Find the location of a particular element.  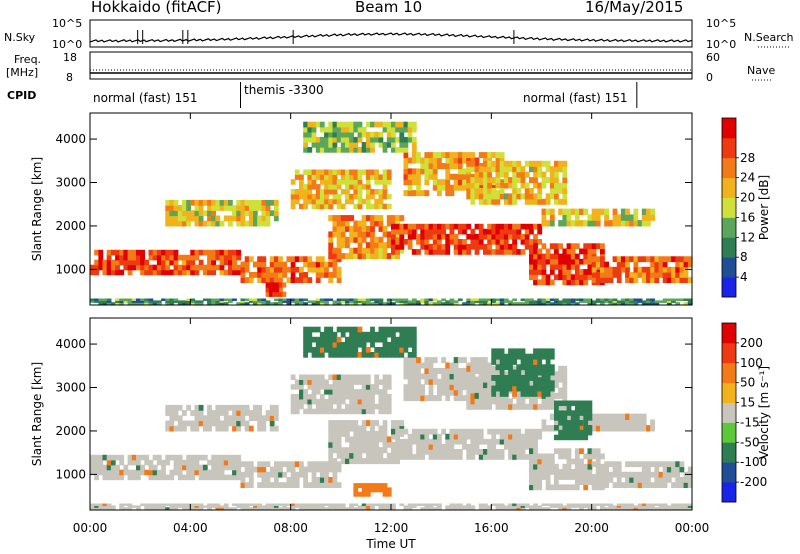

nsky-tick-bottom: 10^0 is located at coordinates (67, 44).